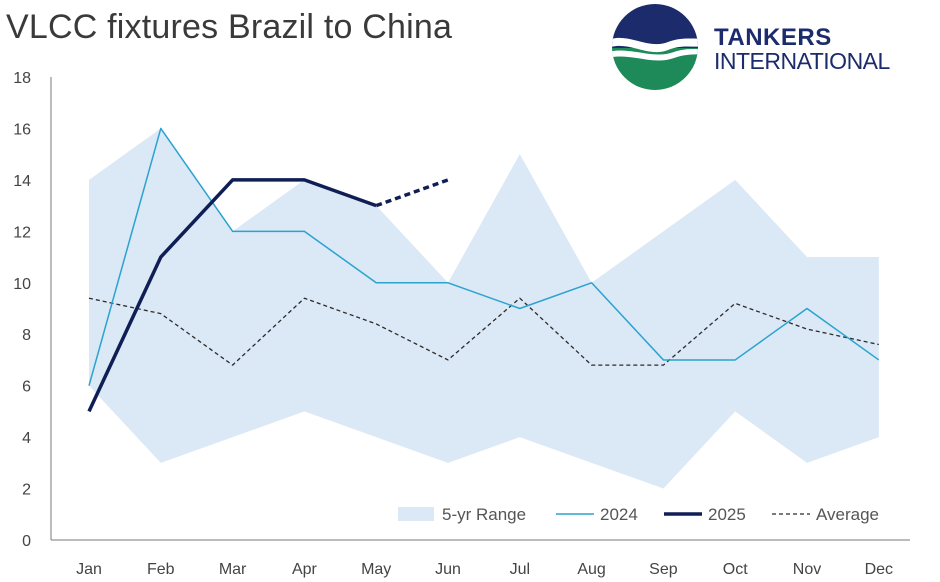 This screenshot has height=582, width=940. What do you see at coordinates (26, 490) in the screenshot?
I see `y-tick-label: 2` at bounding box center [26, 490].